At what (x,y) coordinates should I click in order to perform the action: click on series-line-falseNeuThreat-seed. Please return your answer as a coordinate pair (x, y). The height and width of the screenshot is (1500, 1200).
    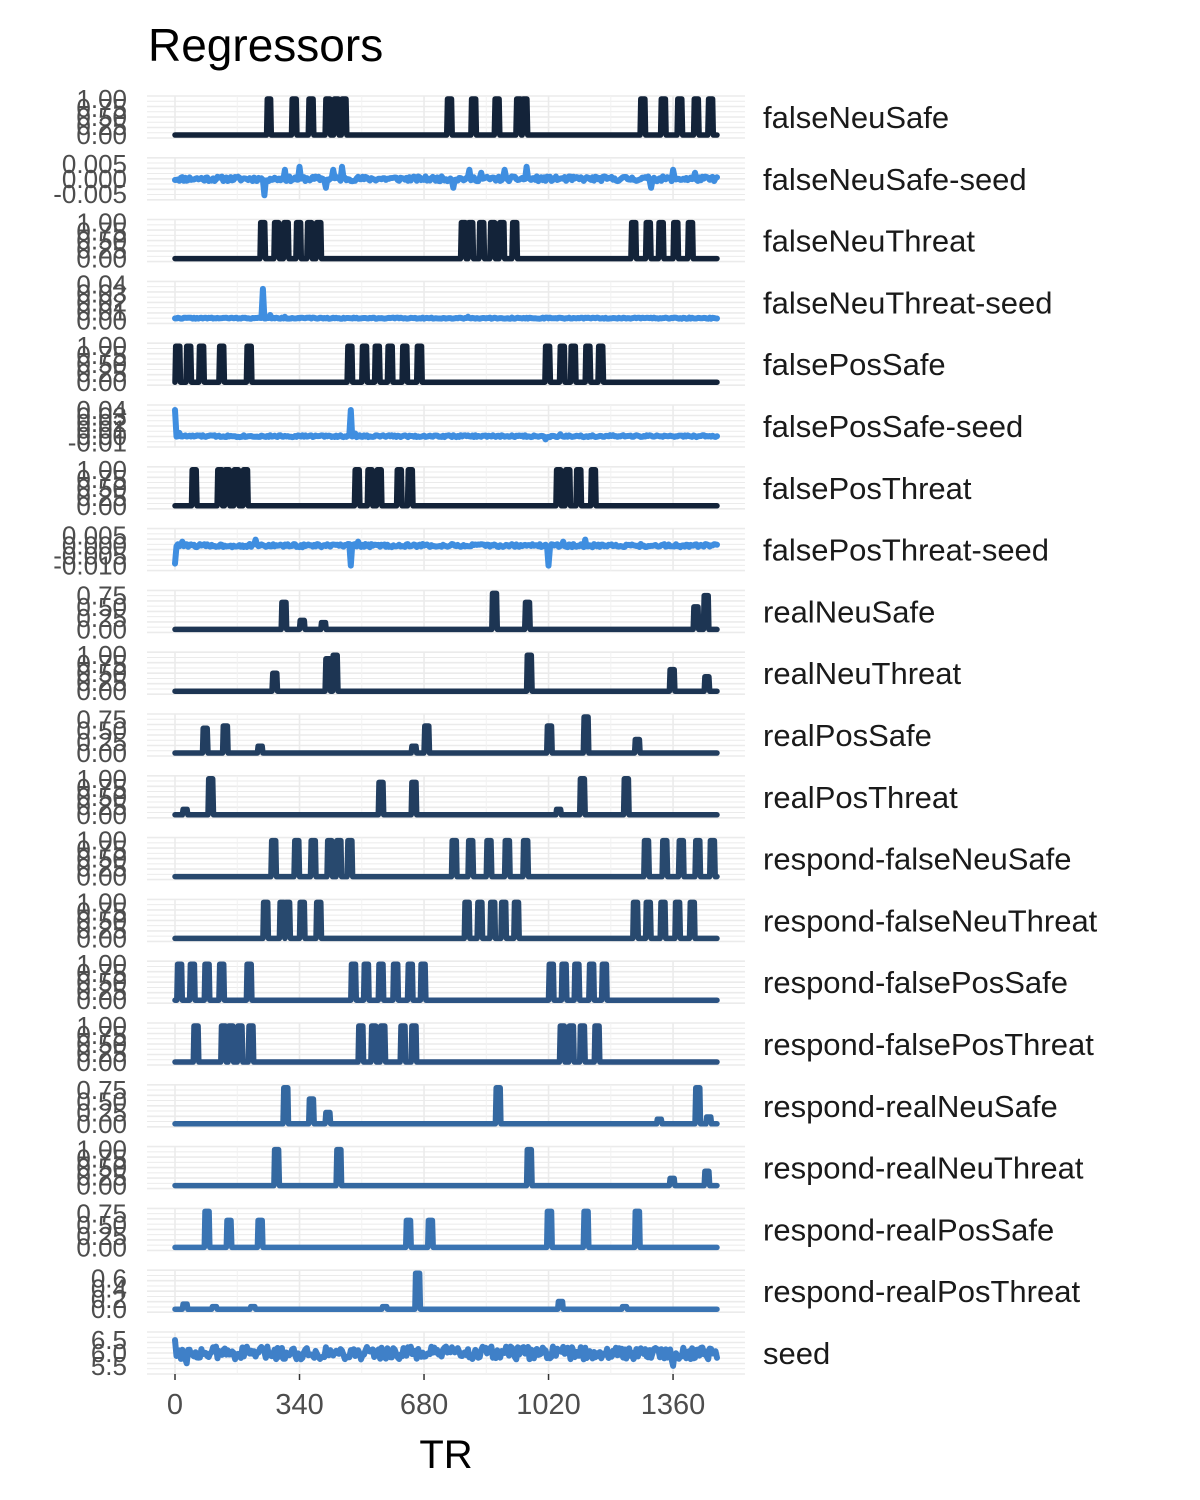
    Looking at the image, I should click on (446, 303).